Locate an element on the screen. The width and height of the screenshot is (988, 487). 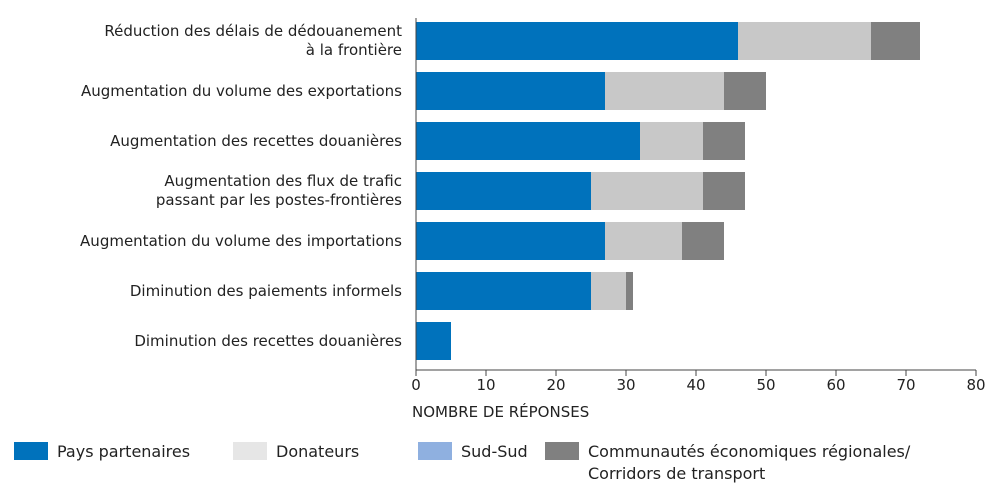
x-tick-label: 50 is located at coordinates (765, 385).